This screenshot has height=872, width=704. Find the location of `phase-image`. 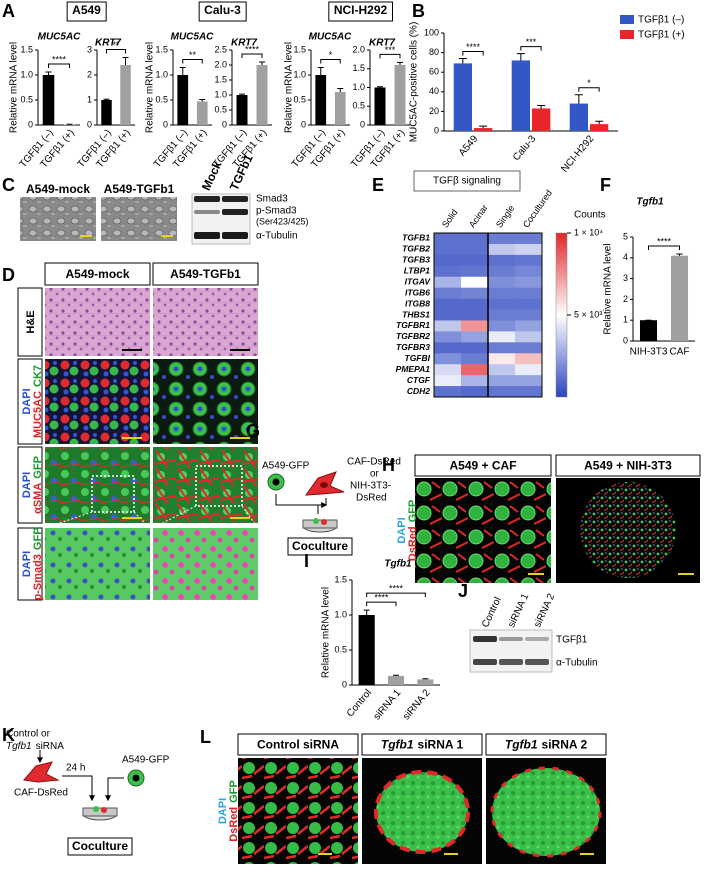

phase-image is located at coordinates (139, 219).